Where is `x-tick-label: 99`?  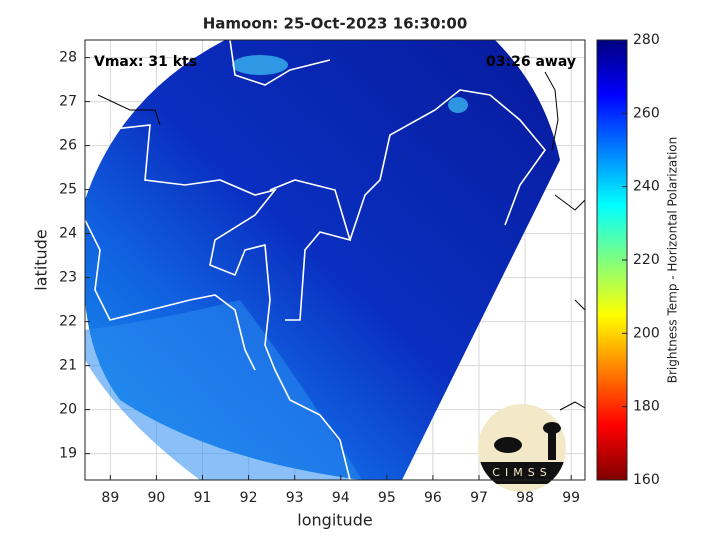
x-tick-label: 99 is located at coordinates (571, 498).